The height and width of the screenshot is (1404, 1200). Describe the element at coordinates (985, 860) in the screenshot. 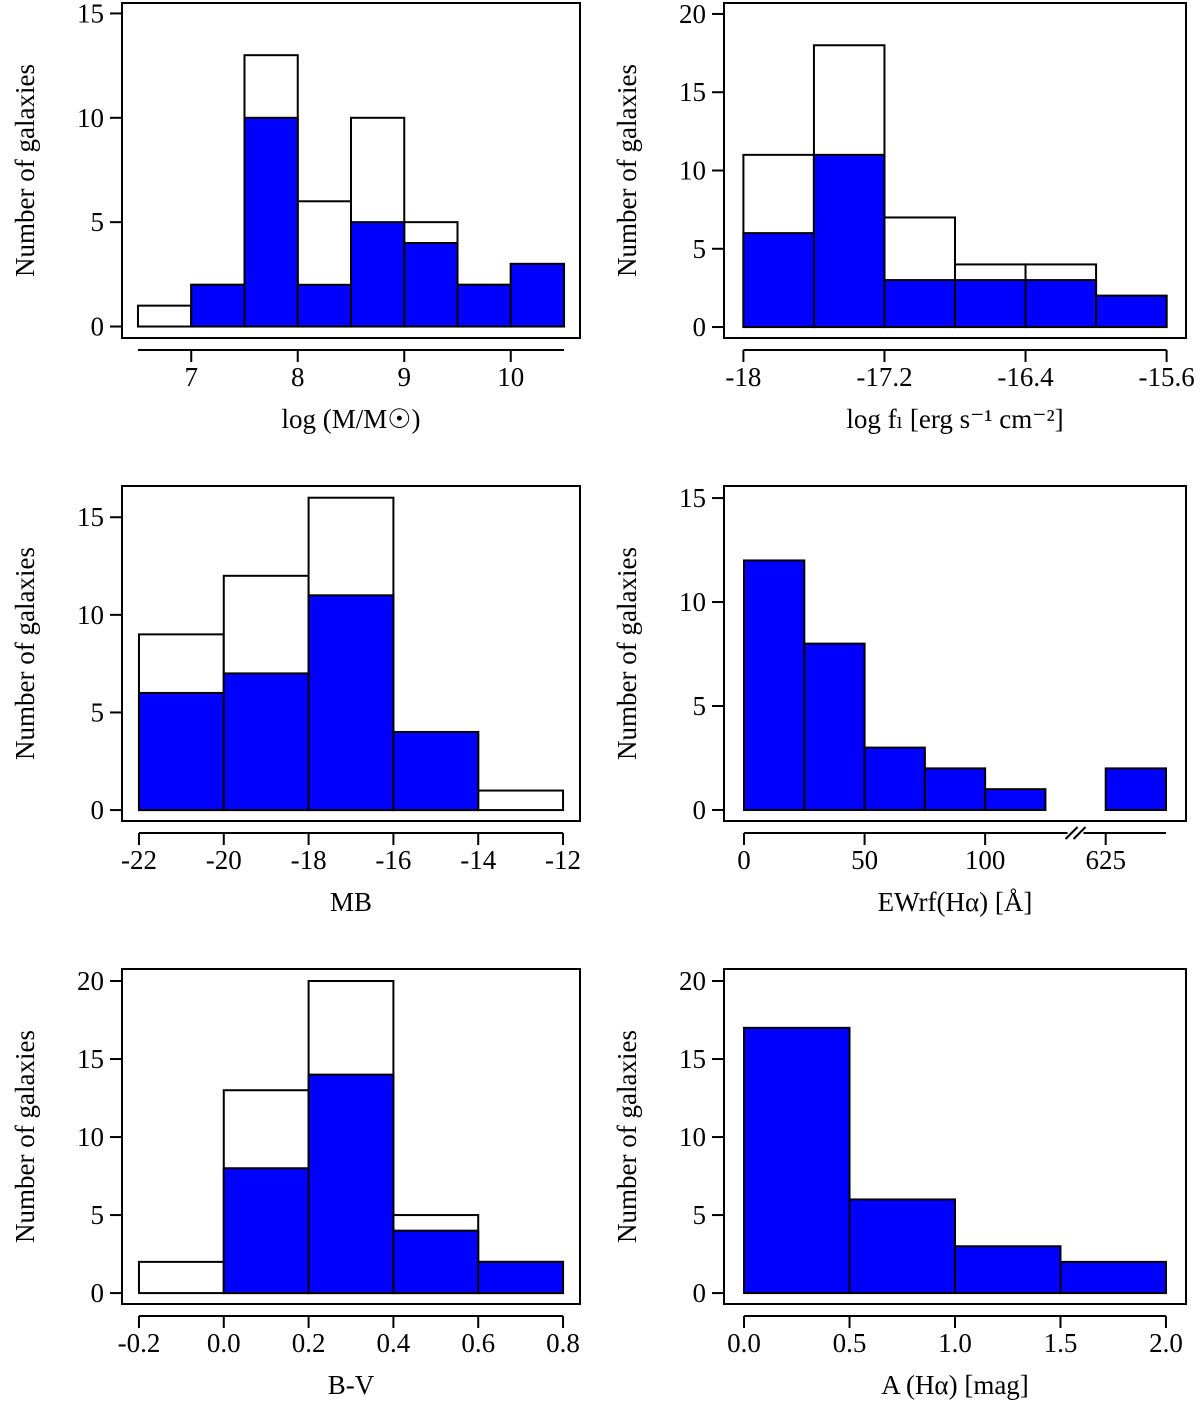

I see `x-tick-label: 100` at that location.